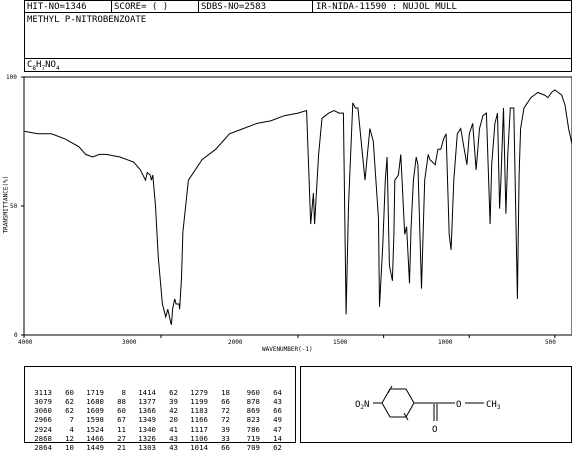  What do you see at coordinates (71, 429) in the screenshot?
I see `peak-transmittance: 4` at bounding box center [71, 429].